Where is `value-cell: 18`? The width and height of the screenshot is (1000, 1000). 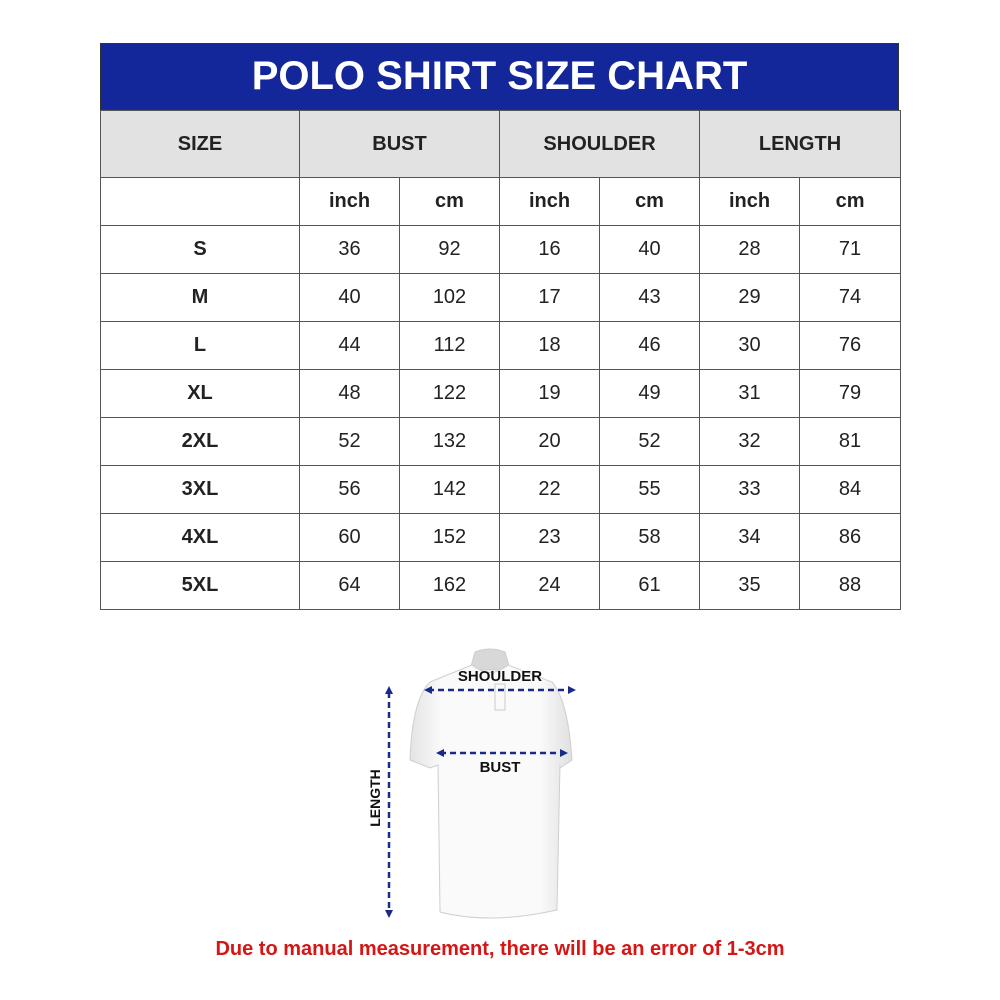 value-cell: 18 is located at coordinates (550, 345).